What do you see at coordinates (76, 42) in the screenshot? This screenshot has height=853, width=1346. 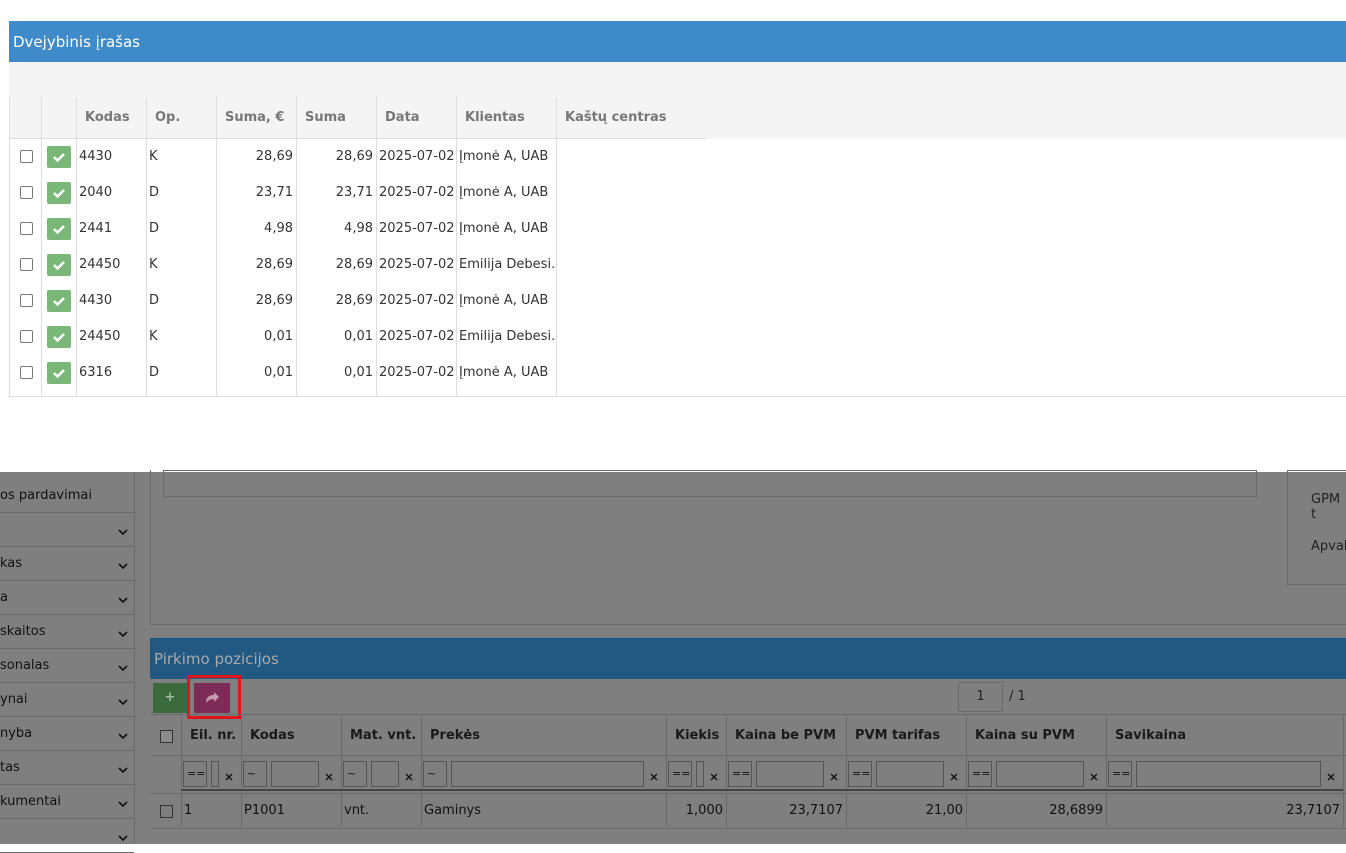 I see `modal-title: Dvejybinis įrašas` at bounding box center [76, 42].